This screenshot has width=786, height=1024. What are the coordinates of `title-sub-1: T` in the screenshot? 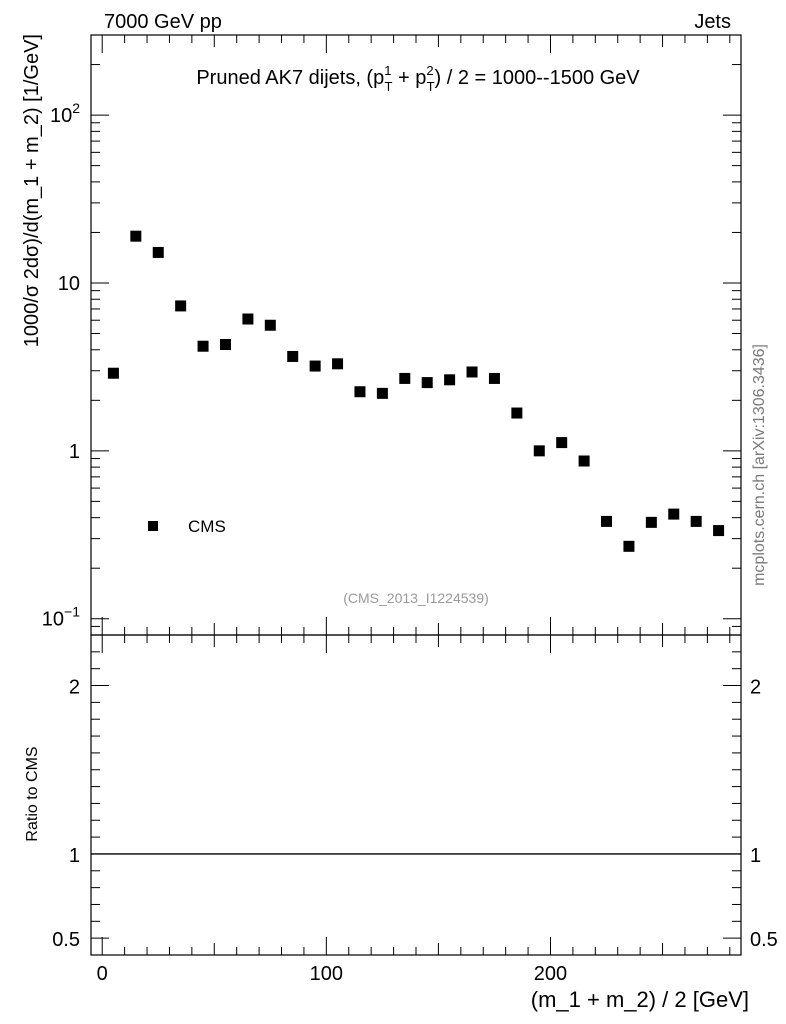 It's located at (388, 86).